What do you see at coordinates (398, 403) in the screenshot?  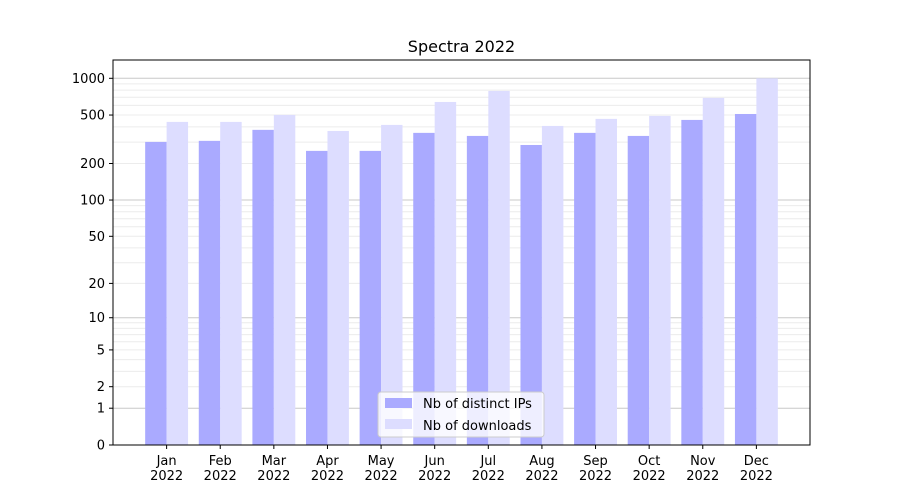 I see `legend-swatch-ips` at bounding box center [398, 403].